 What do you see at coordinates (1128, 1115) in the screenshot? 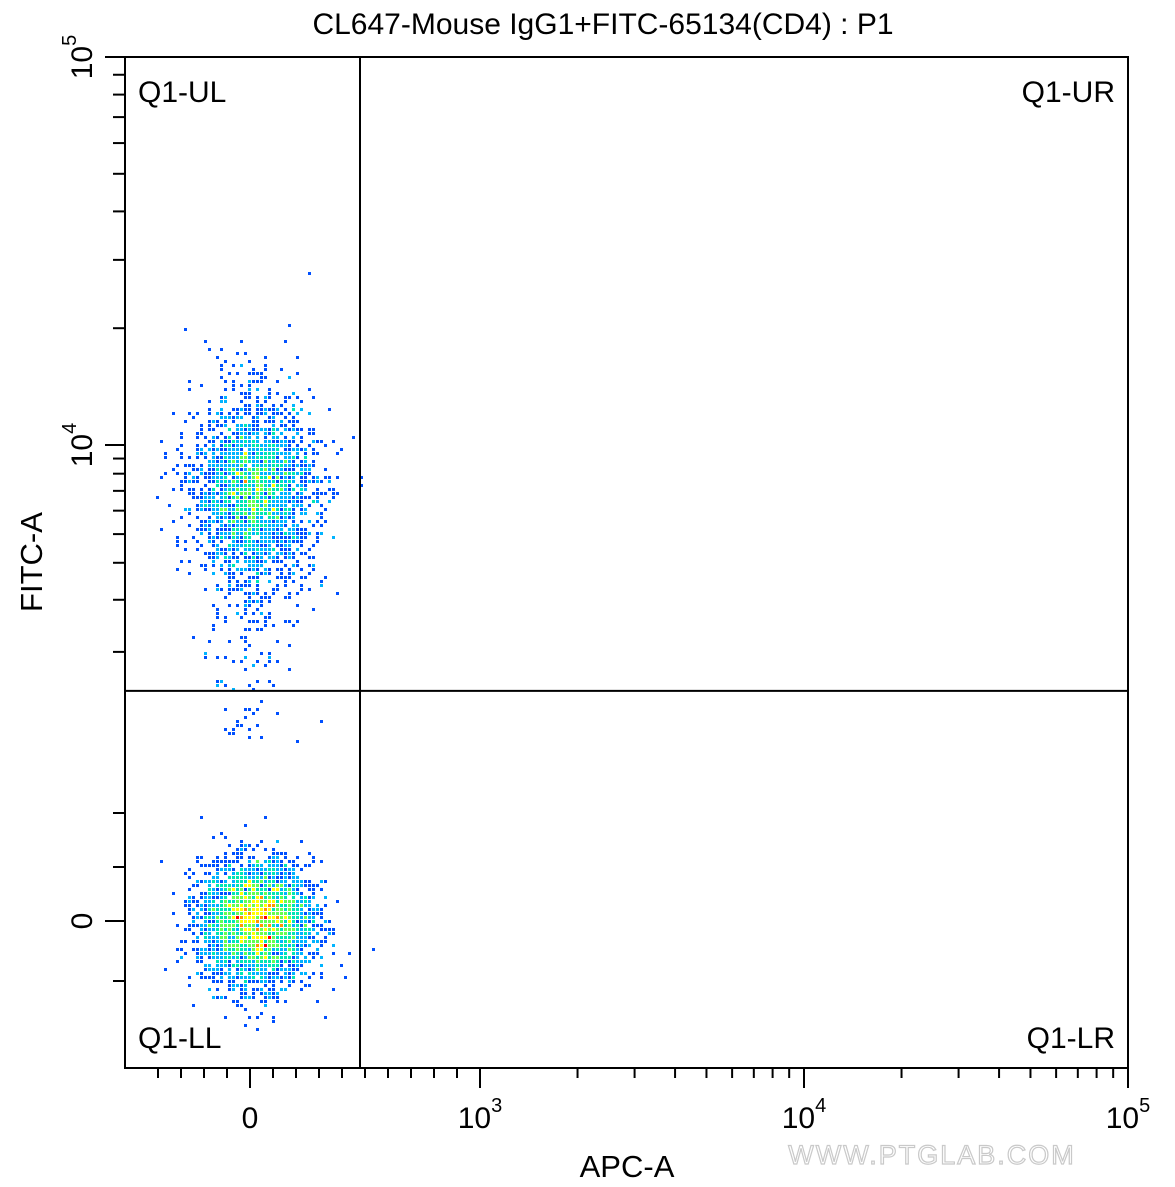
I see `x-tick-label: 105` at bounding box center [1128, 1115].